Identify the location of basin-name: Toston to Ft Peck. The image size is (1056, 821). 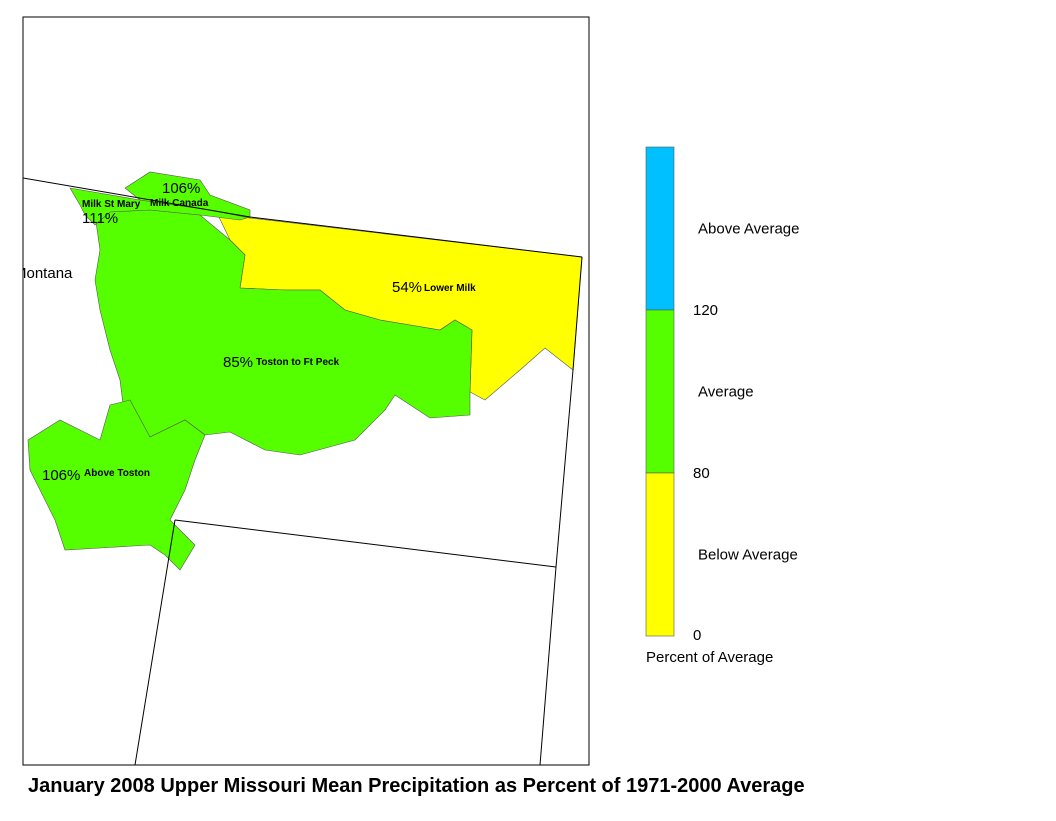
(298, 362).